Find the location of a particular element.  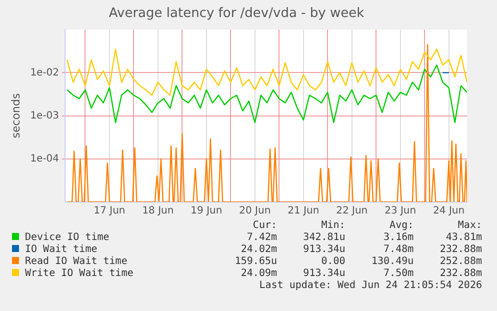

x-tick-label: 23 Jun is located at coordinates (400, 211).